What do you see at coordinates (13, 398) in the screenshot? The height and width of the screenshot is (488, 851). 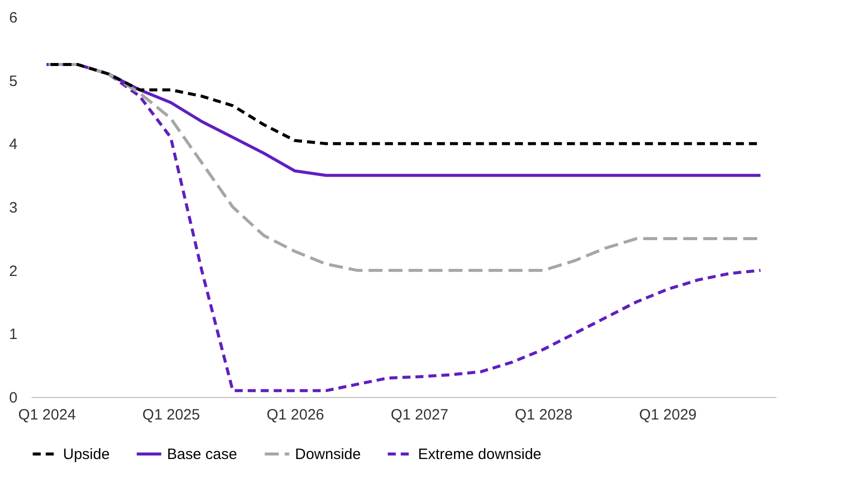 I see `y-tick-label: 0` at bounding box center [13, 398].